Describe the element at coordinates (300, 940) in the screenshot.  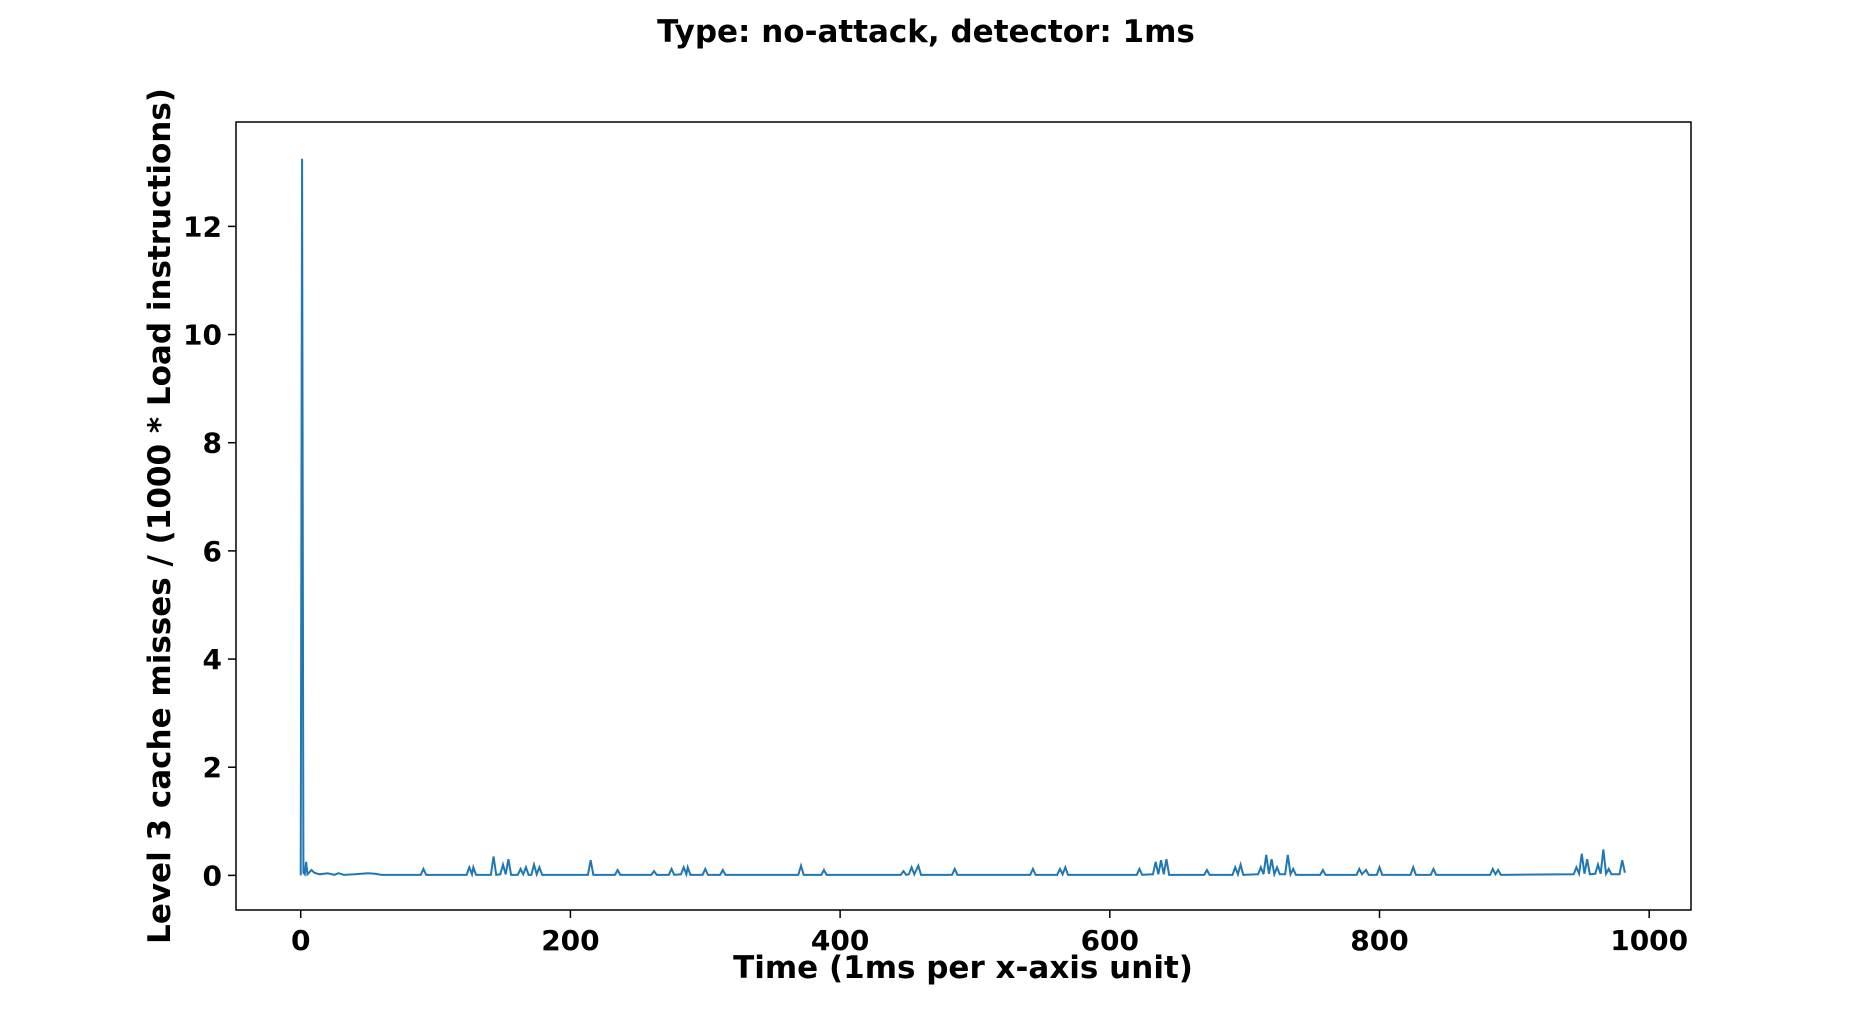
I see `x-tick-label: 0` at that location.